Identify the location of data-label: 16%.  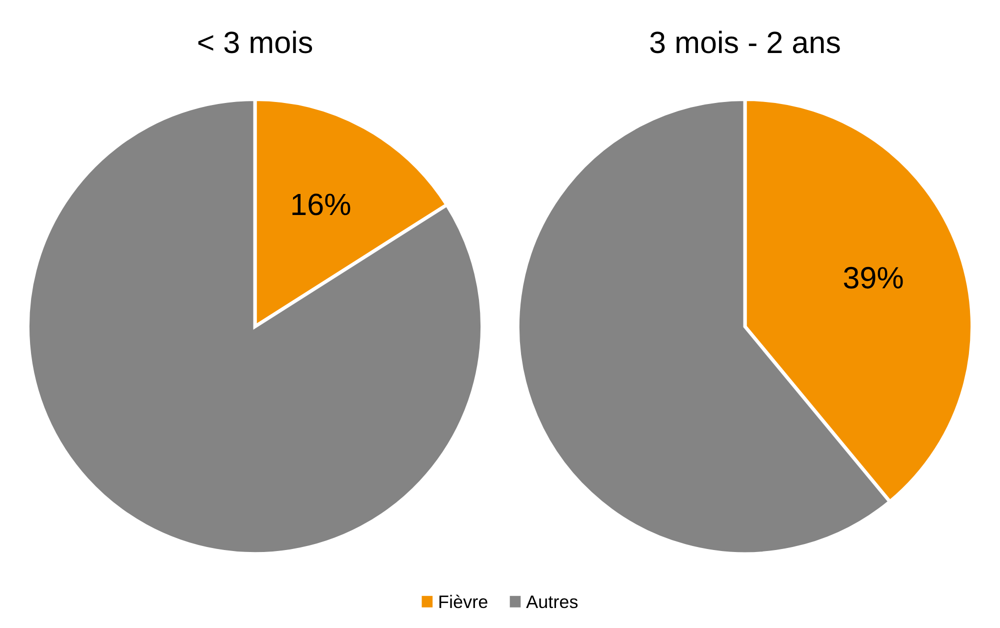
(321, 205).